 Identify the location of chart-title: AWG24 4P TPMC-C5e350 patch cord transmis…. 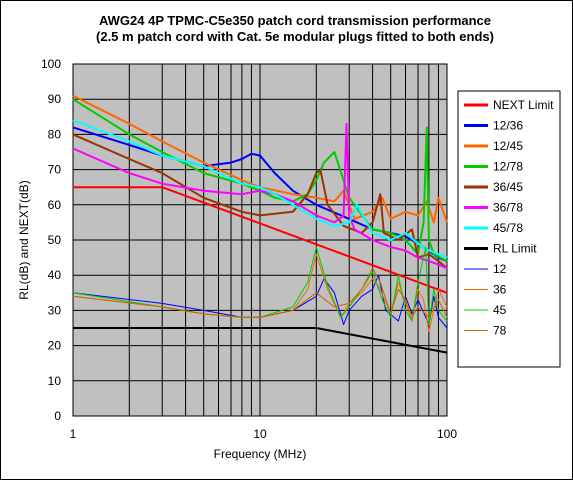
(295, 20).